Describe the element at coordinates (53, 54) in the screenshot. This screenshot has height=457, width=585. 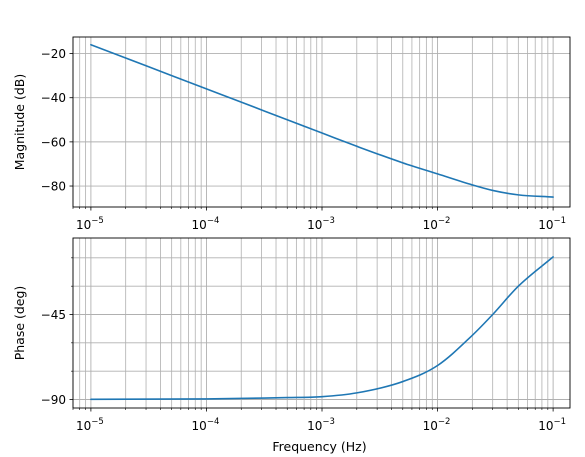
I see `y-tick-label: −20` at that location.